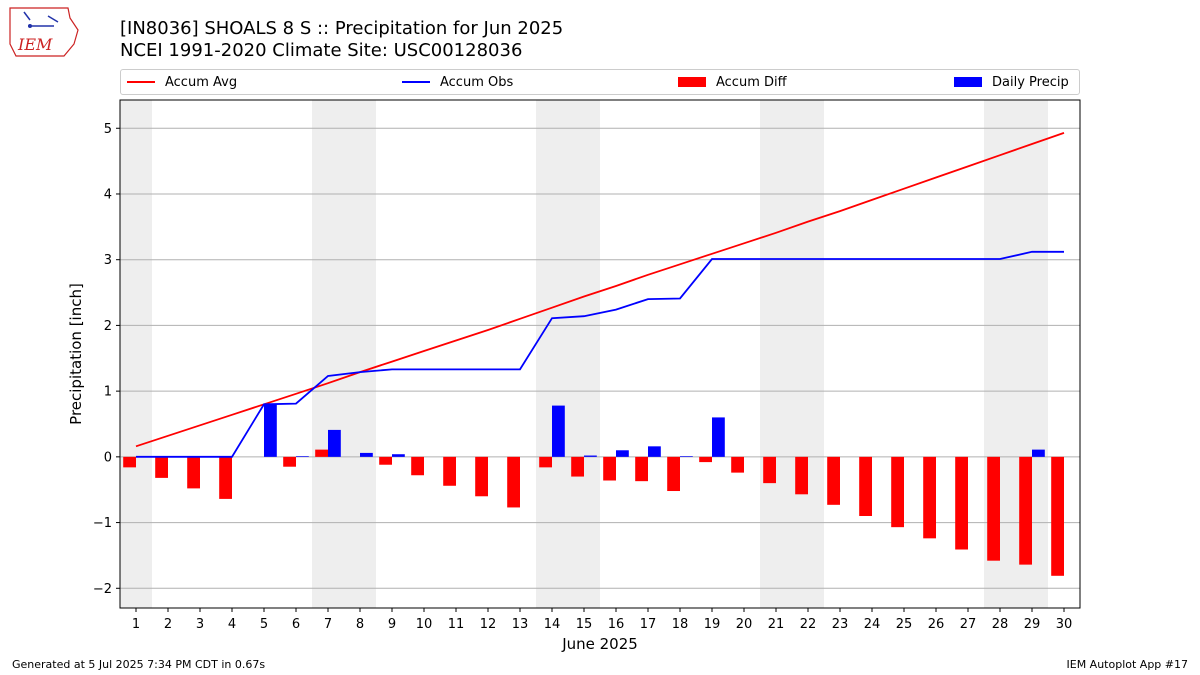 The image size is (1200, 675). What do you see at coordinates (44, 32) in the screenshot?
I see `iem-logo: IEM` at bounding box center [44, 32].